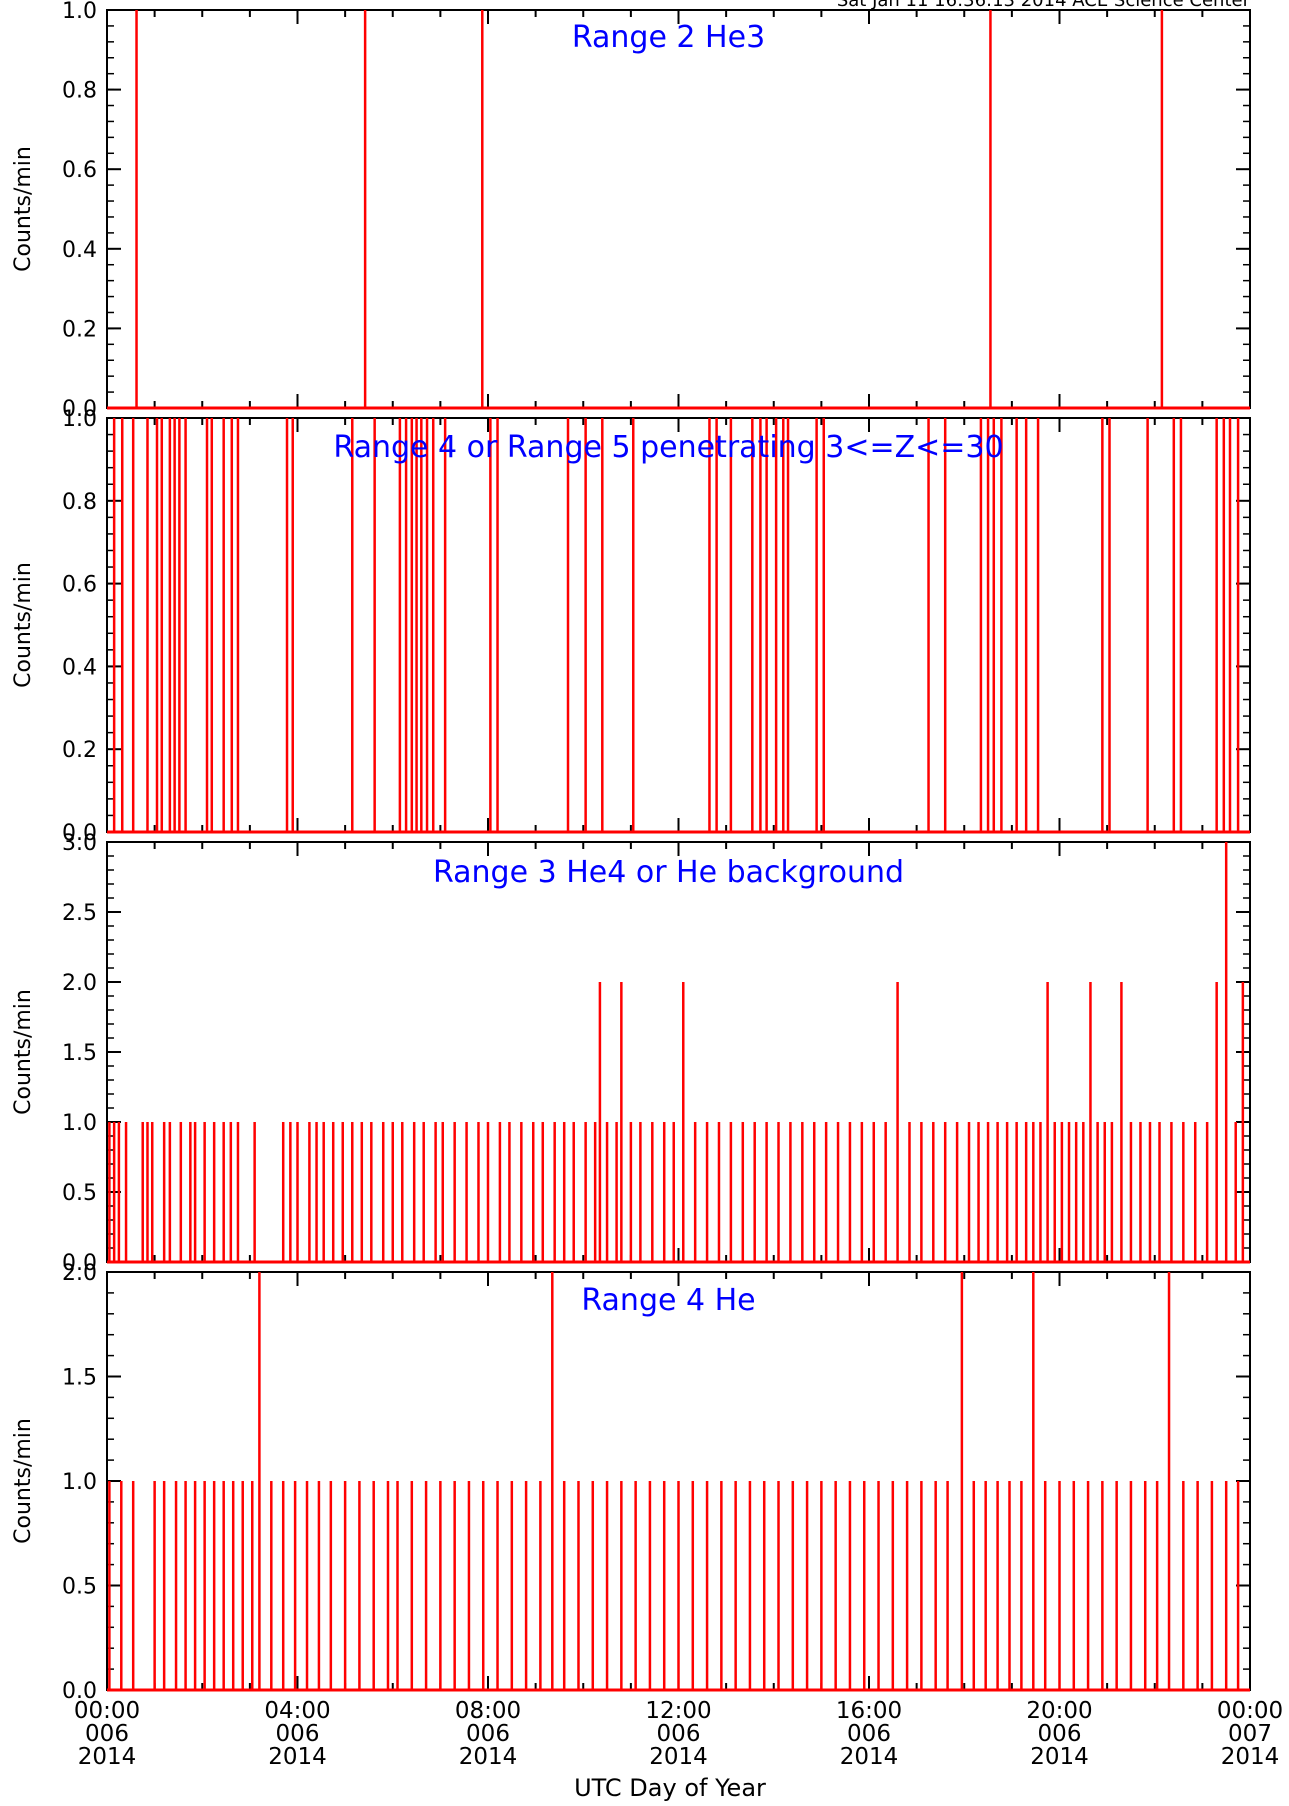 The height and width of the screenshot is (1806, 1289). What do you see at coordinates (670, 1788) in the screenshot?
I see `x-axis-label: UTC Day of Year` at bounding box center [670, 1788].